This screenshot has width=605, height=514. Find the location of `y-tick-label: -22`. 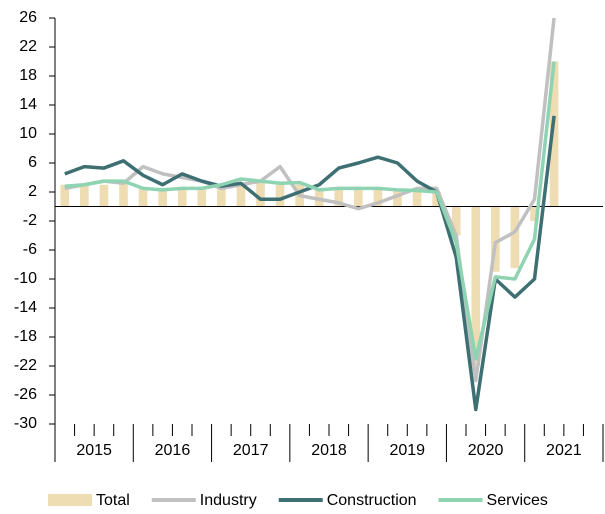

y-tick-label: -22 is located at coordinates (25, 365).